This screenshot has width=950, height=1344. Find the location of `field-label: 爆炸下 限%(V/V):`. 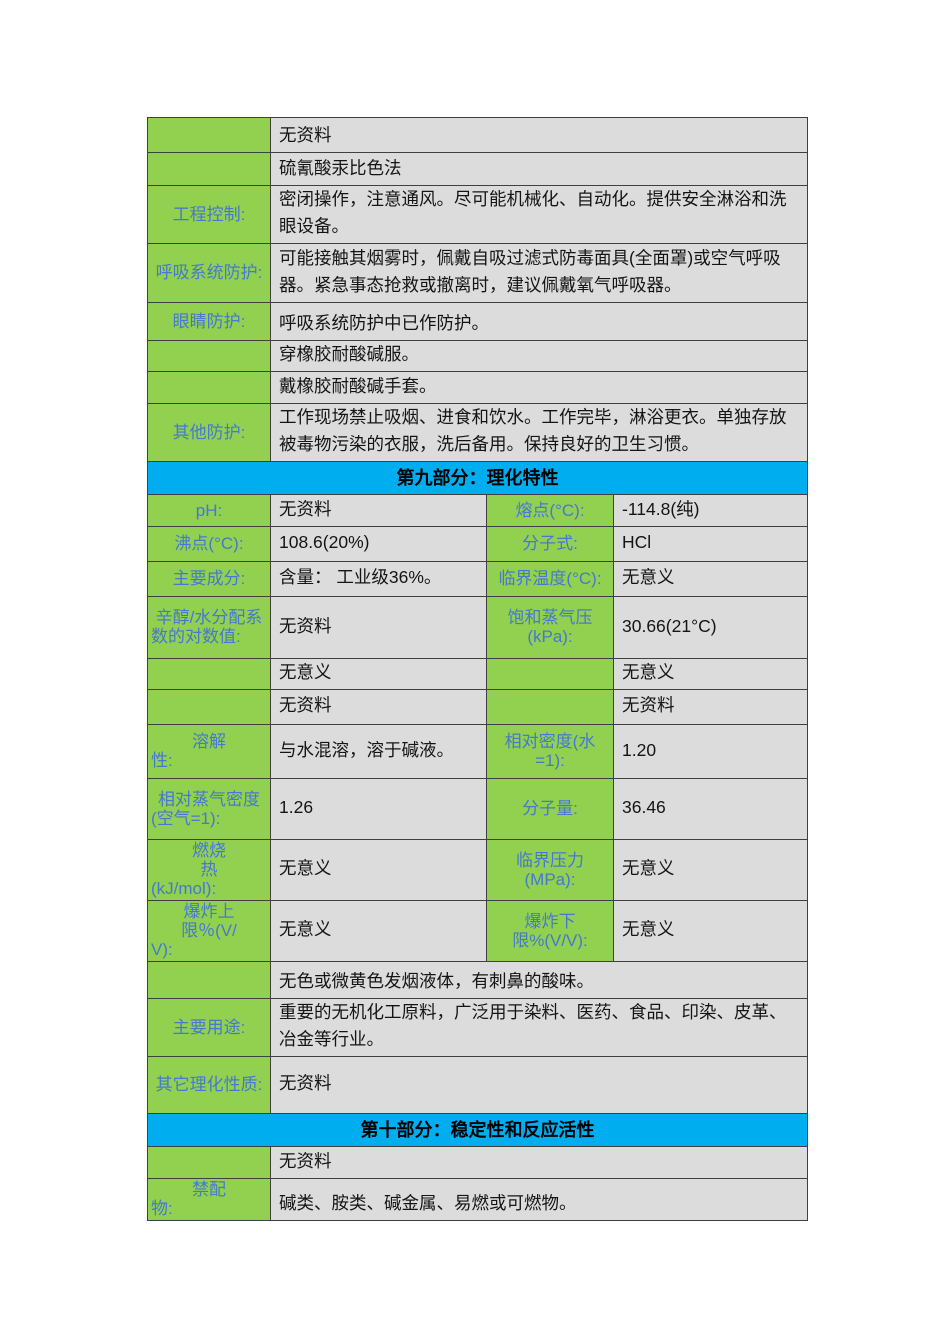

field-label: 爆炸下 限%(V/V): is located at coordinates (550, 931).